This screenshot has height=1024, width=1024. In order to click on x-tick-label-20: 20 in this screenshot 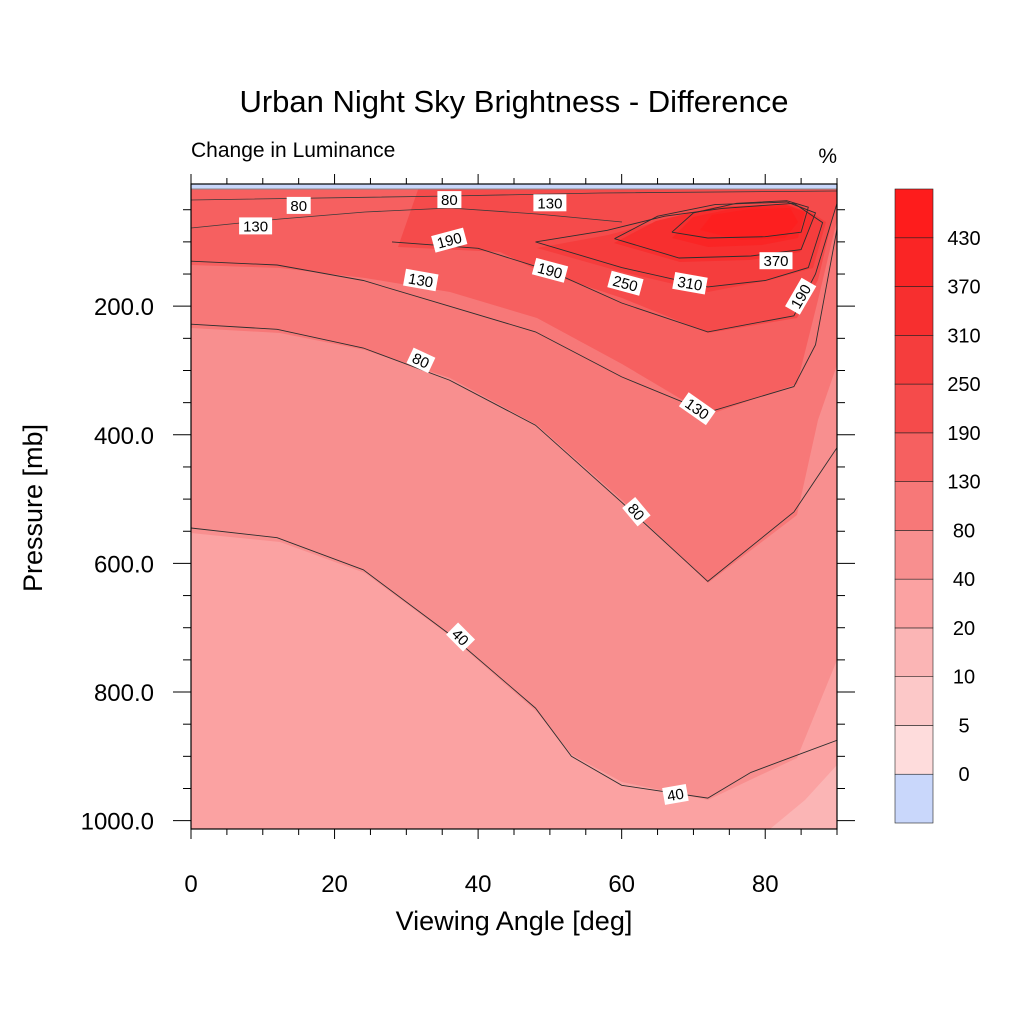, I will do `click(334, 884)`.